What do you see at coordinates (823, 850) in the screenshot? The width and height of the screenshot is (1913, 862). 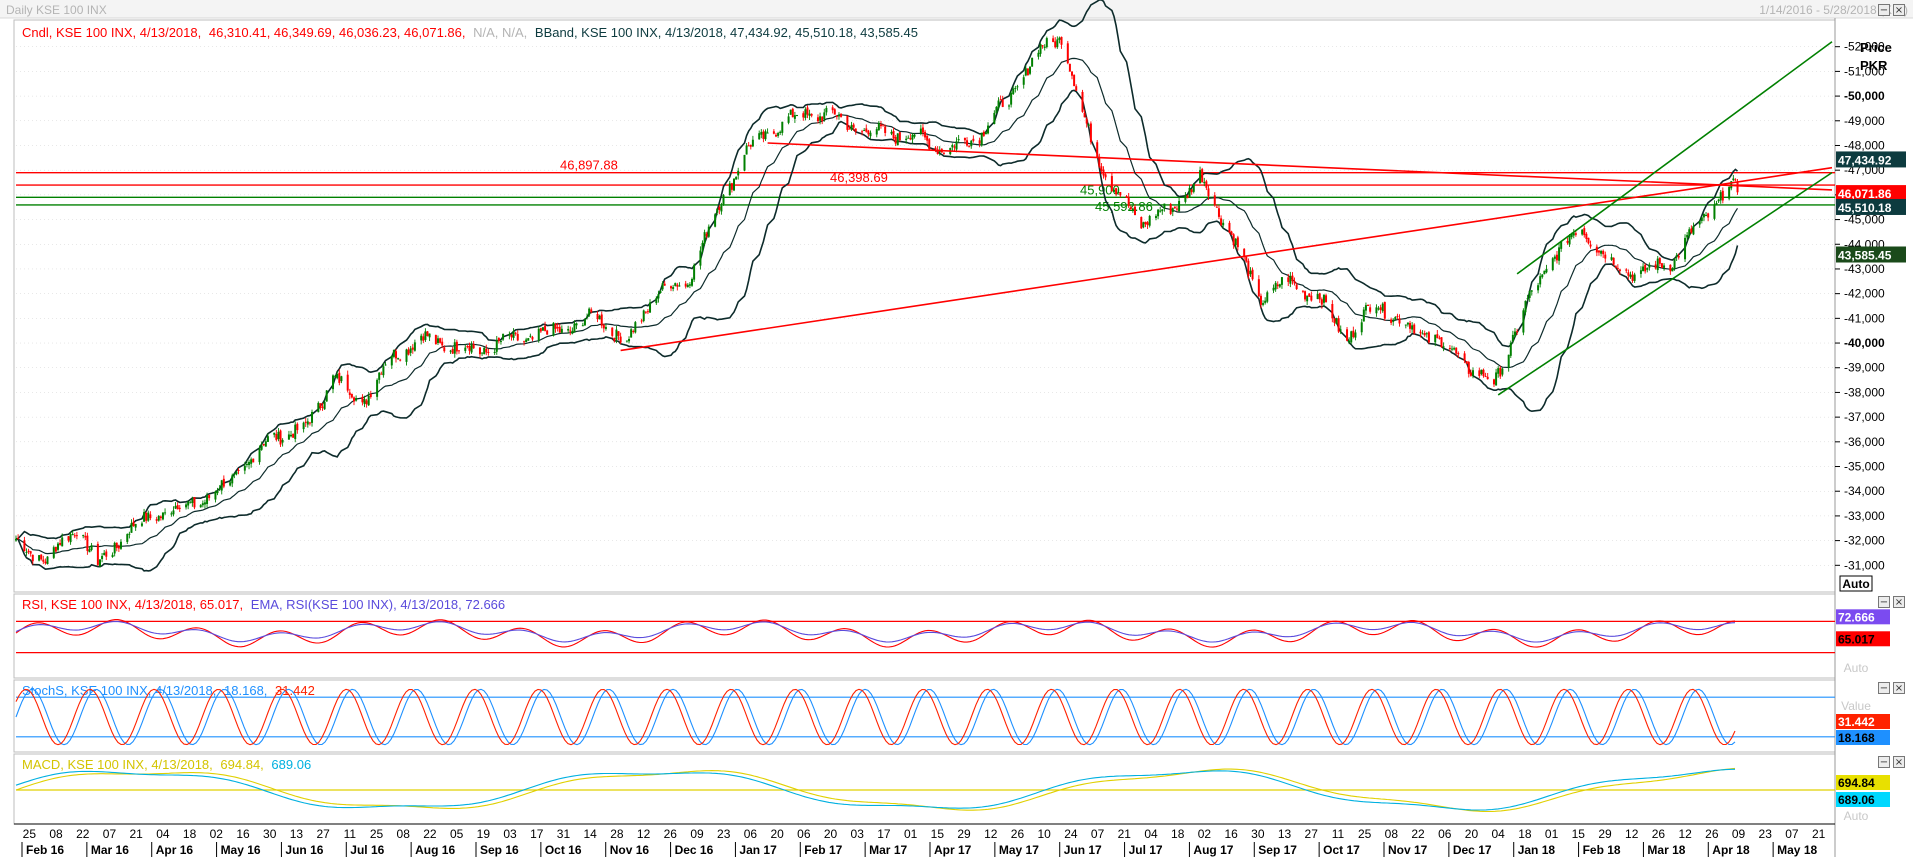 I see `x-month-label: Feb 17` at bounding box center [823, 850].